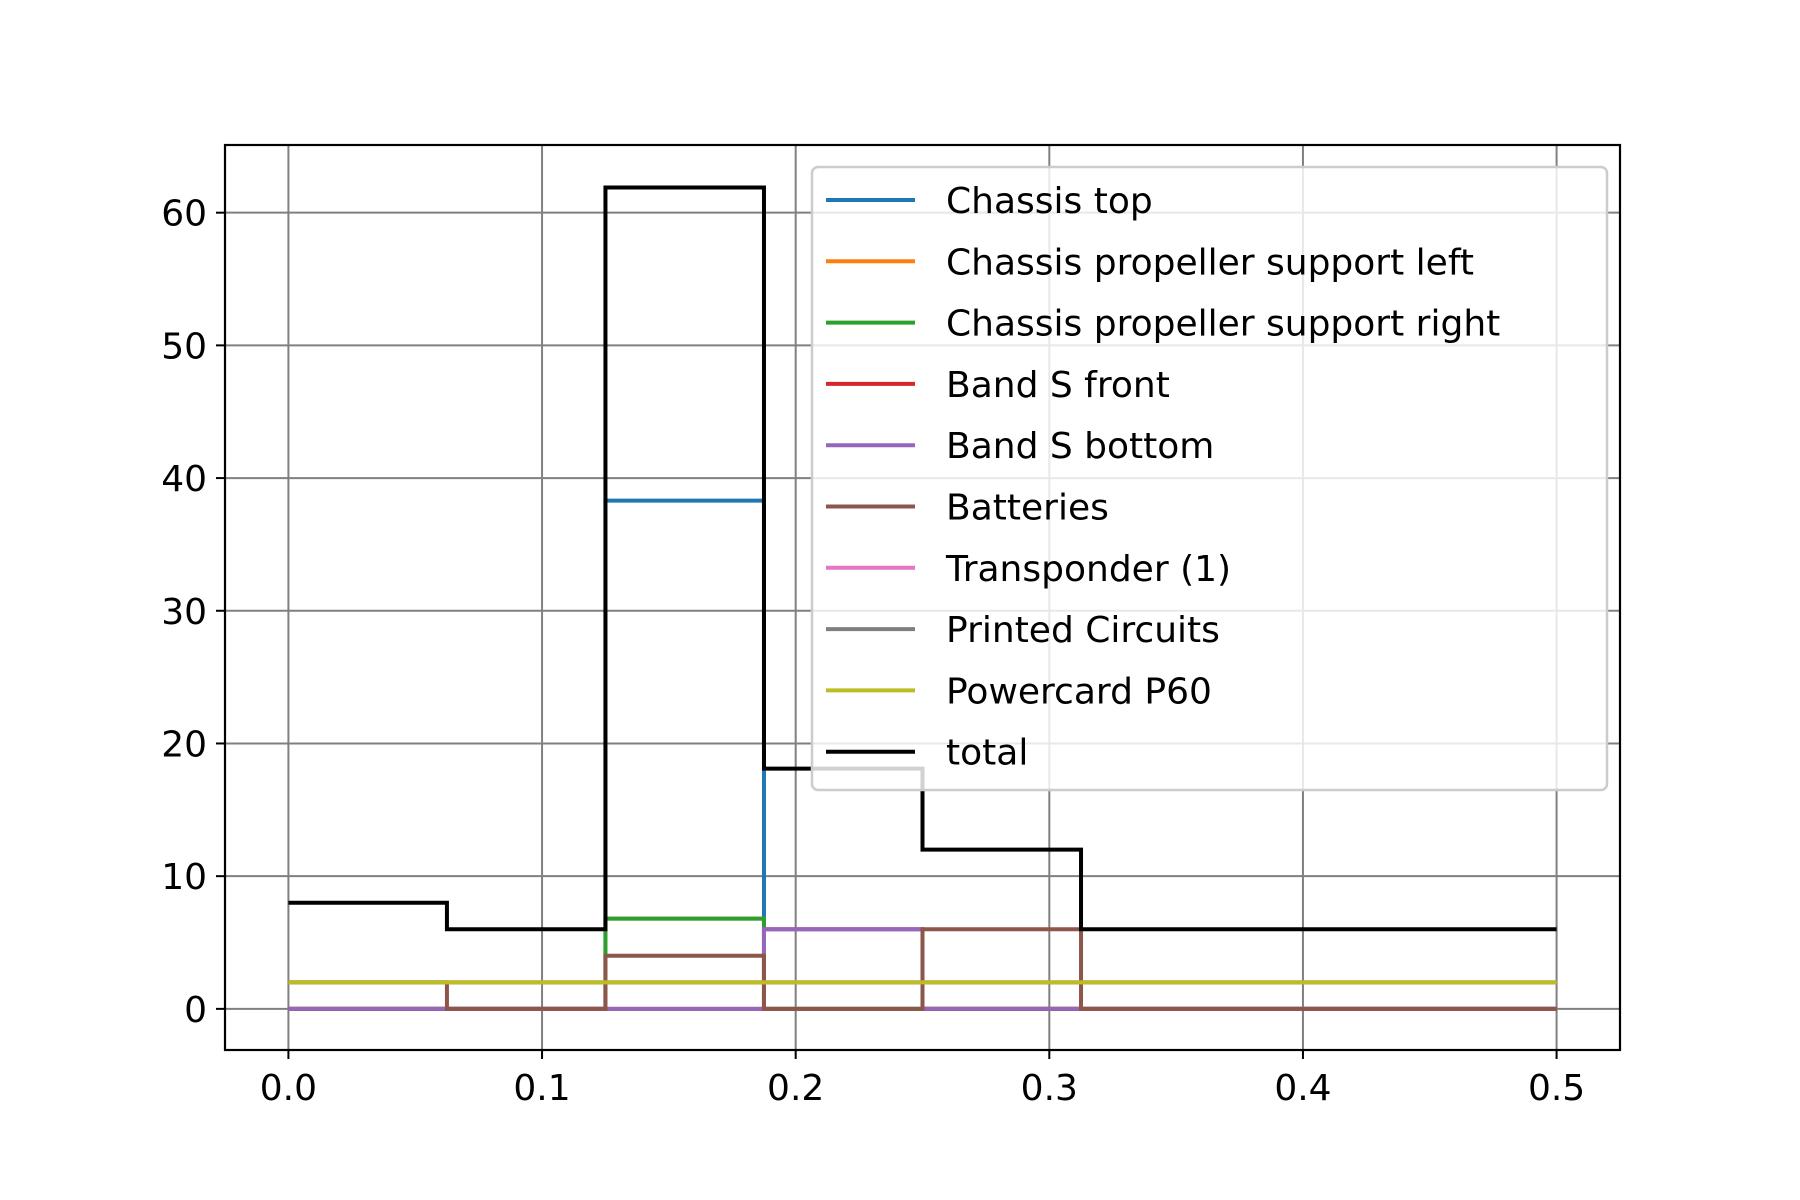 Image resolution: width=1800 pixels, height=1200 pixels. Describe the element at coordinates (184, 346) in the screenshot. I see `y-tick-label-5: 50` at that location.